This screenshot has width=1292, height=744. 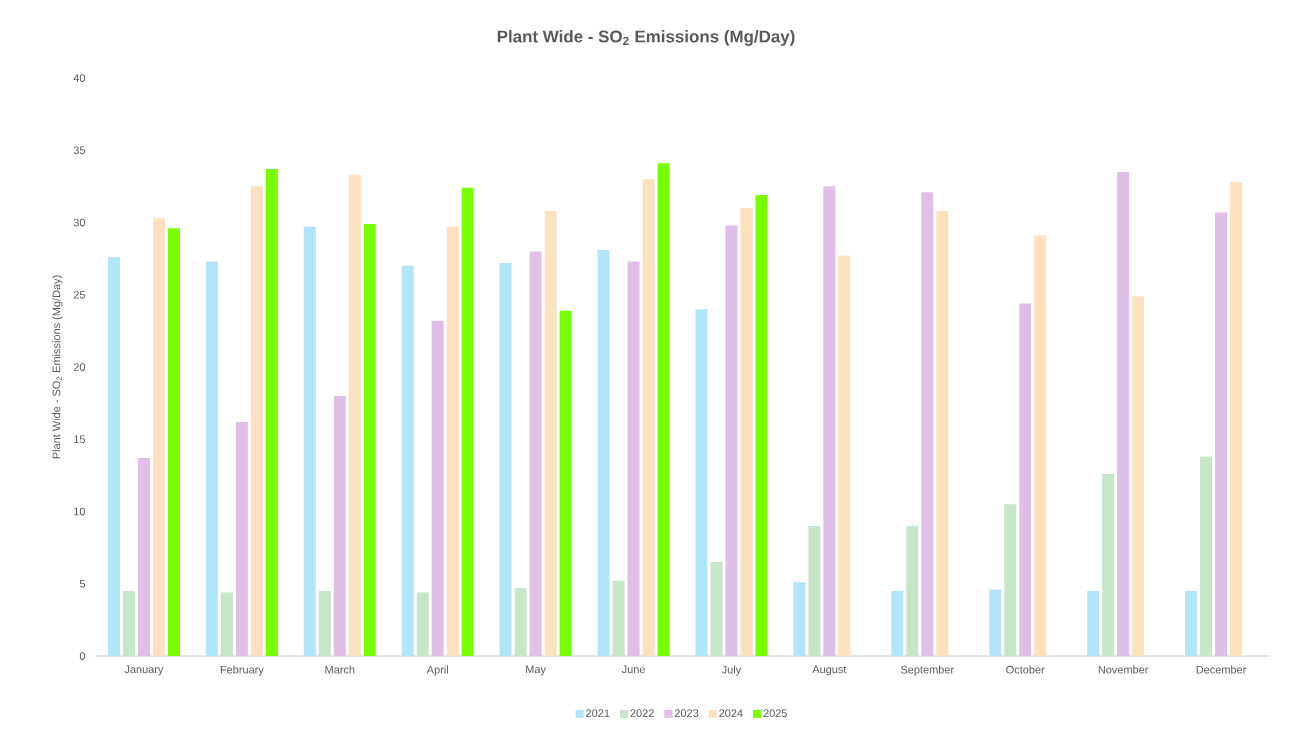 What do you see at coordinates (829, 670) in the screenshot?
I see `x-tick-label: August` at bounding box center [829, 670].